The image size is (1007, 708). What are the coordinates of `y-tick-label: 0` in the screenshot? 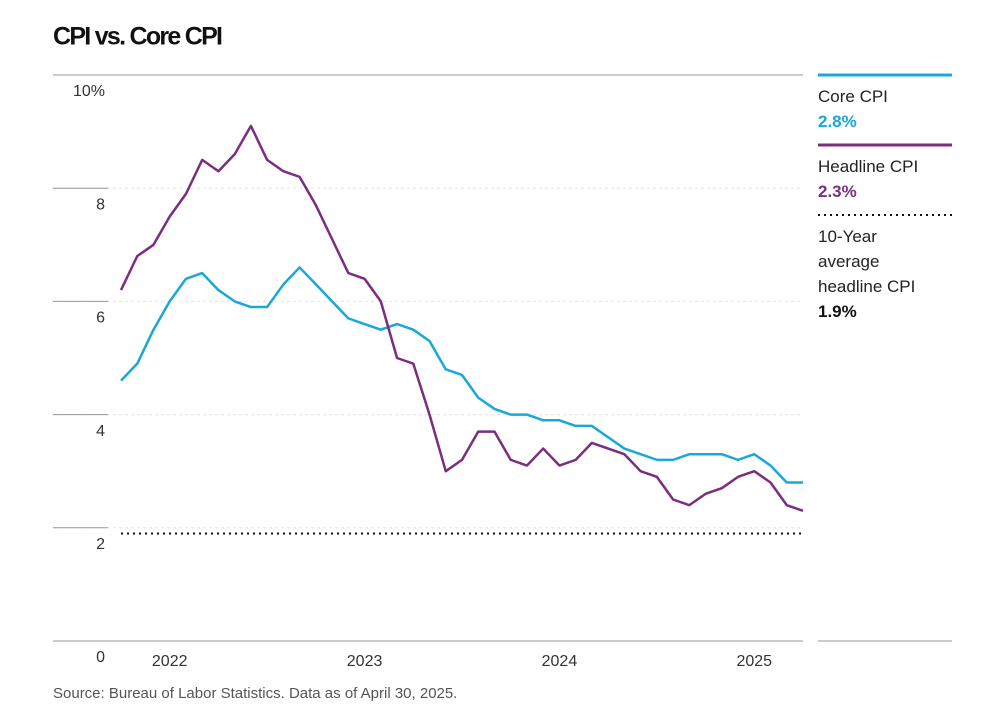 It's located at (100, 657).